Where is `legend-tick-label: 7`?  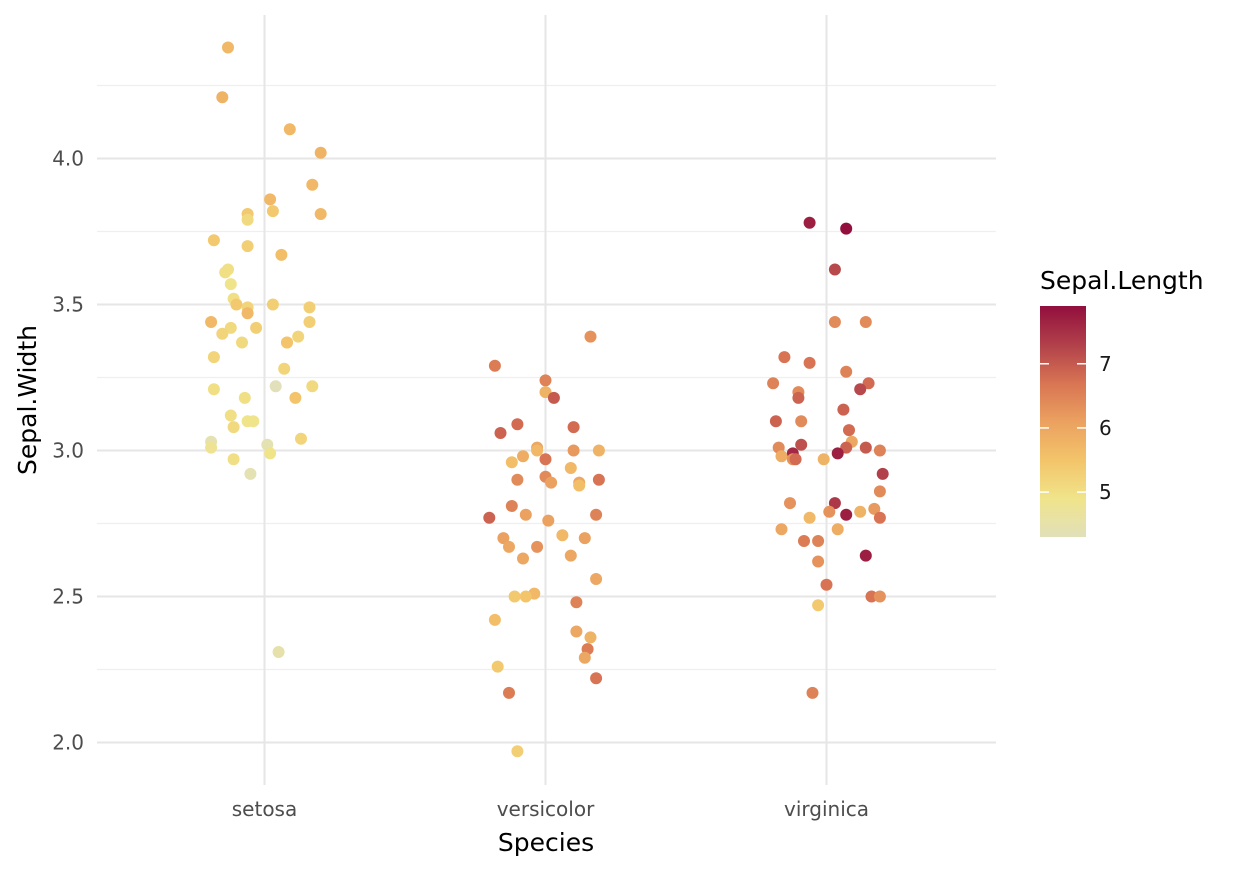
legend-tick-label: 7 is located at coordinates (1105, 364).